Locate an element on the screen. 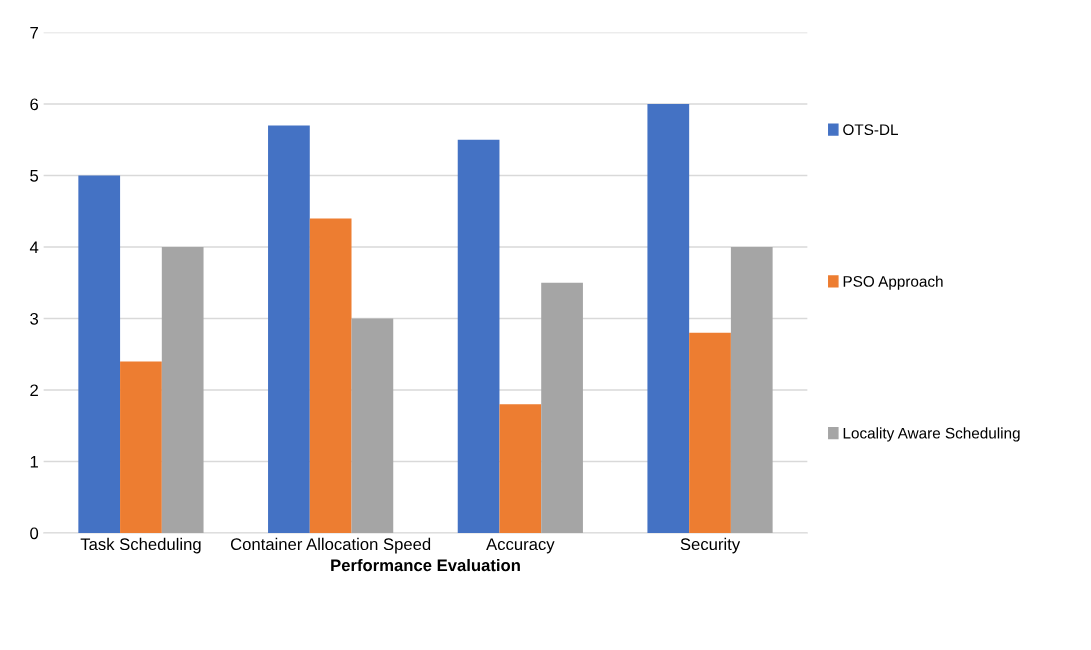  y-tick-label: 1 is located at coordinates (34, 462).